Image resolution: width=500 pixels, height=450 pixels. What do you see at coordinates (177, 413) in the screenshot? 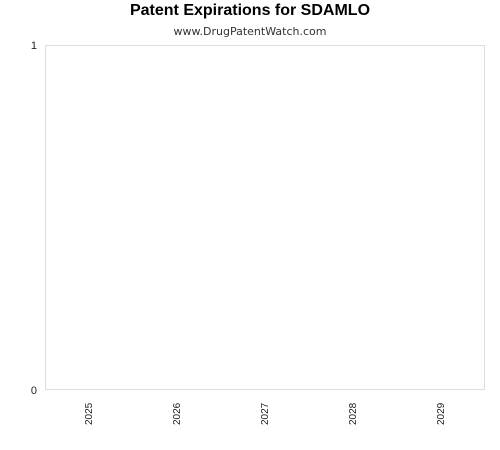
I see `x-tick-label: 2026` at bounding box center [177, 413].